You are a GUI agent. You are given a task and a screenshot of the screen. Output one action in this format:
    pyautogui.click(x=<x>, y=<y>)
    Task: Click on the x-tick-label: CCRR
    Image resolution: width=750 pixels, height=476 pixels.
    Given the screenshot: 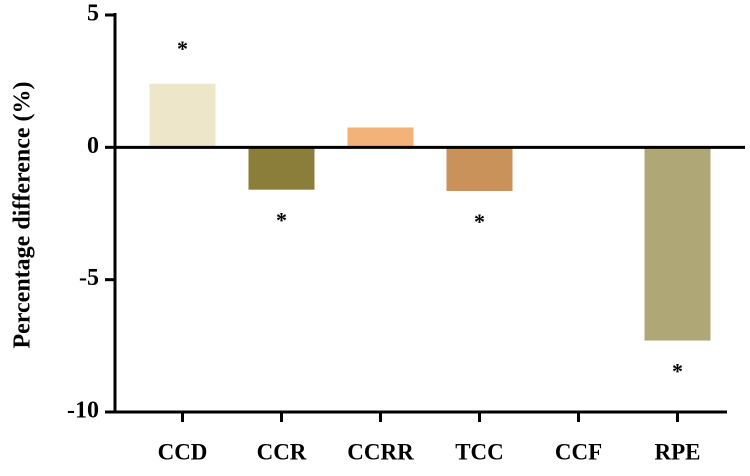 What is the action you would take?
    pyautogui.click(x=380, y=451)
    